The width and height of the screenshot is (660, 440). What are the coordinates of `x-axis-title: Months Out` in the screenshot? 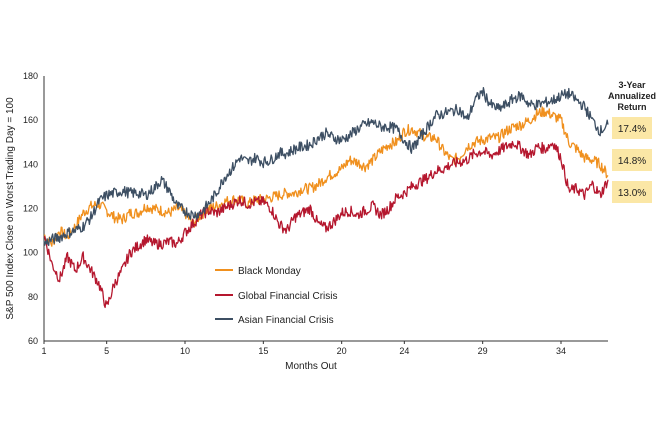 It's located at (311, 366).